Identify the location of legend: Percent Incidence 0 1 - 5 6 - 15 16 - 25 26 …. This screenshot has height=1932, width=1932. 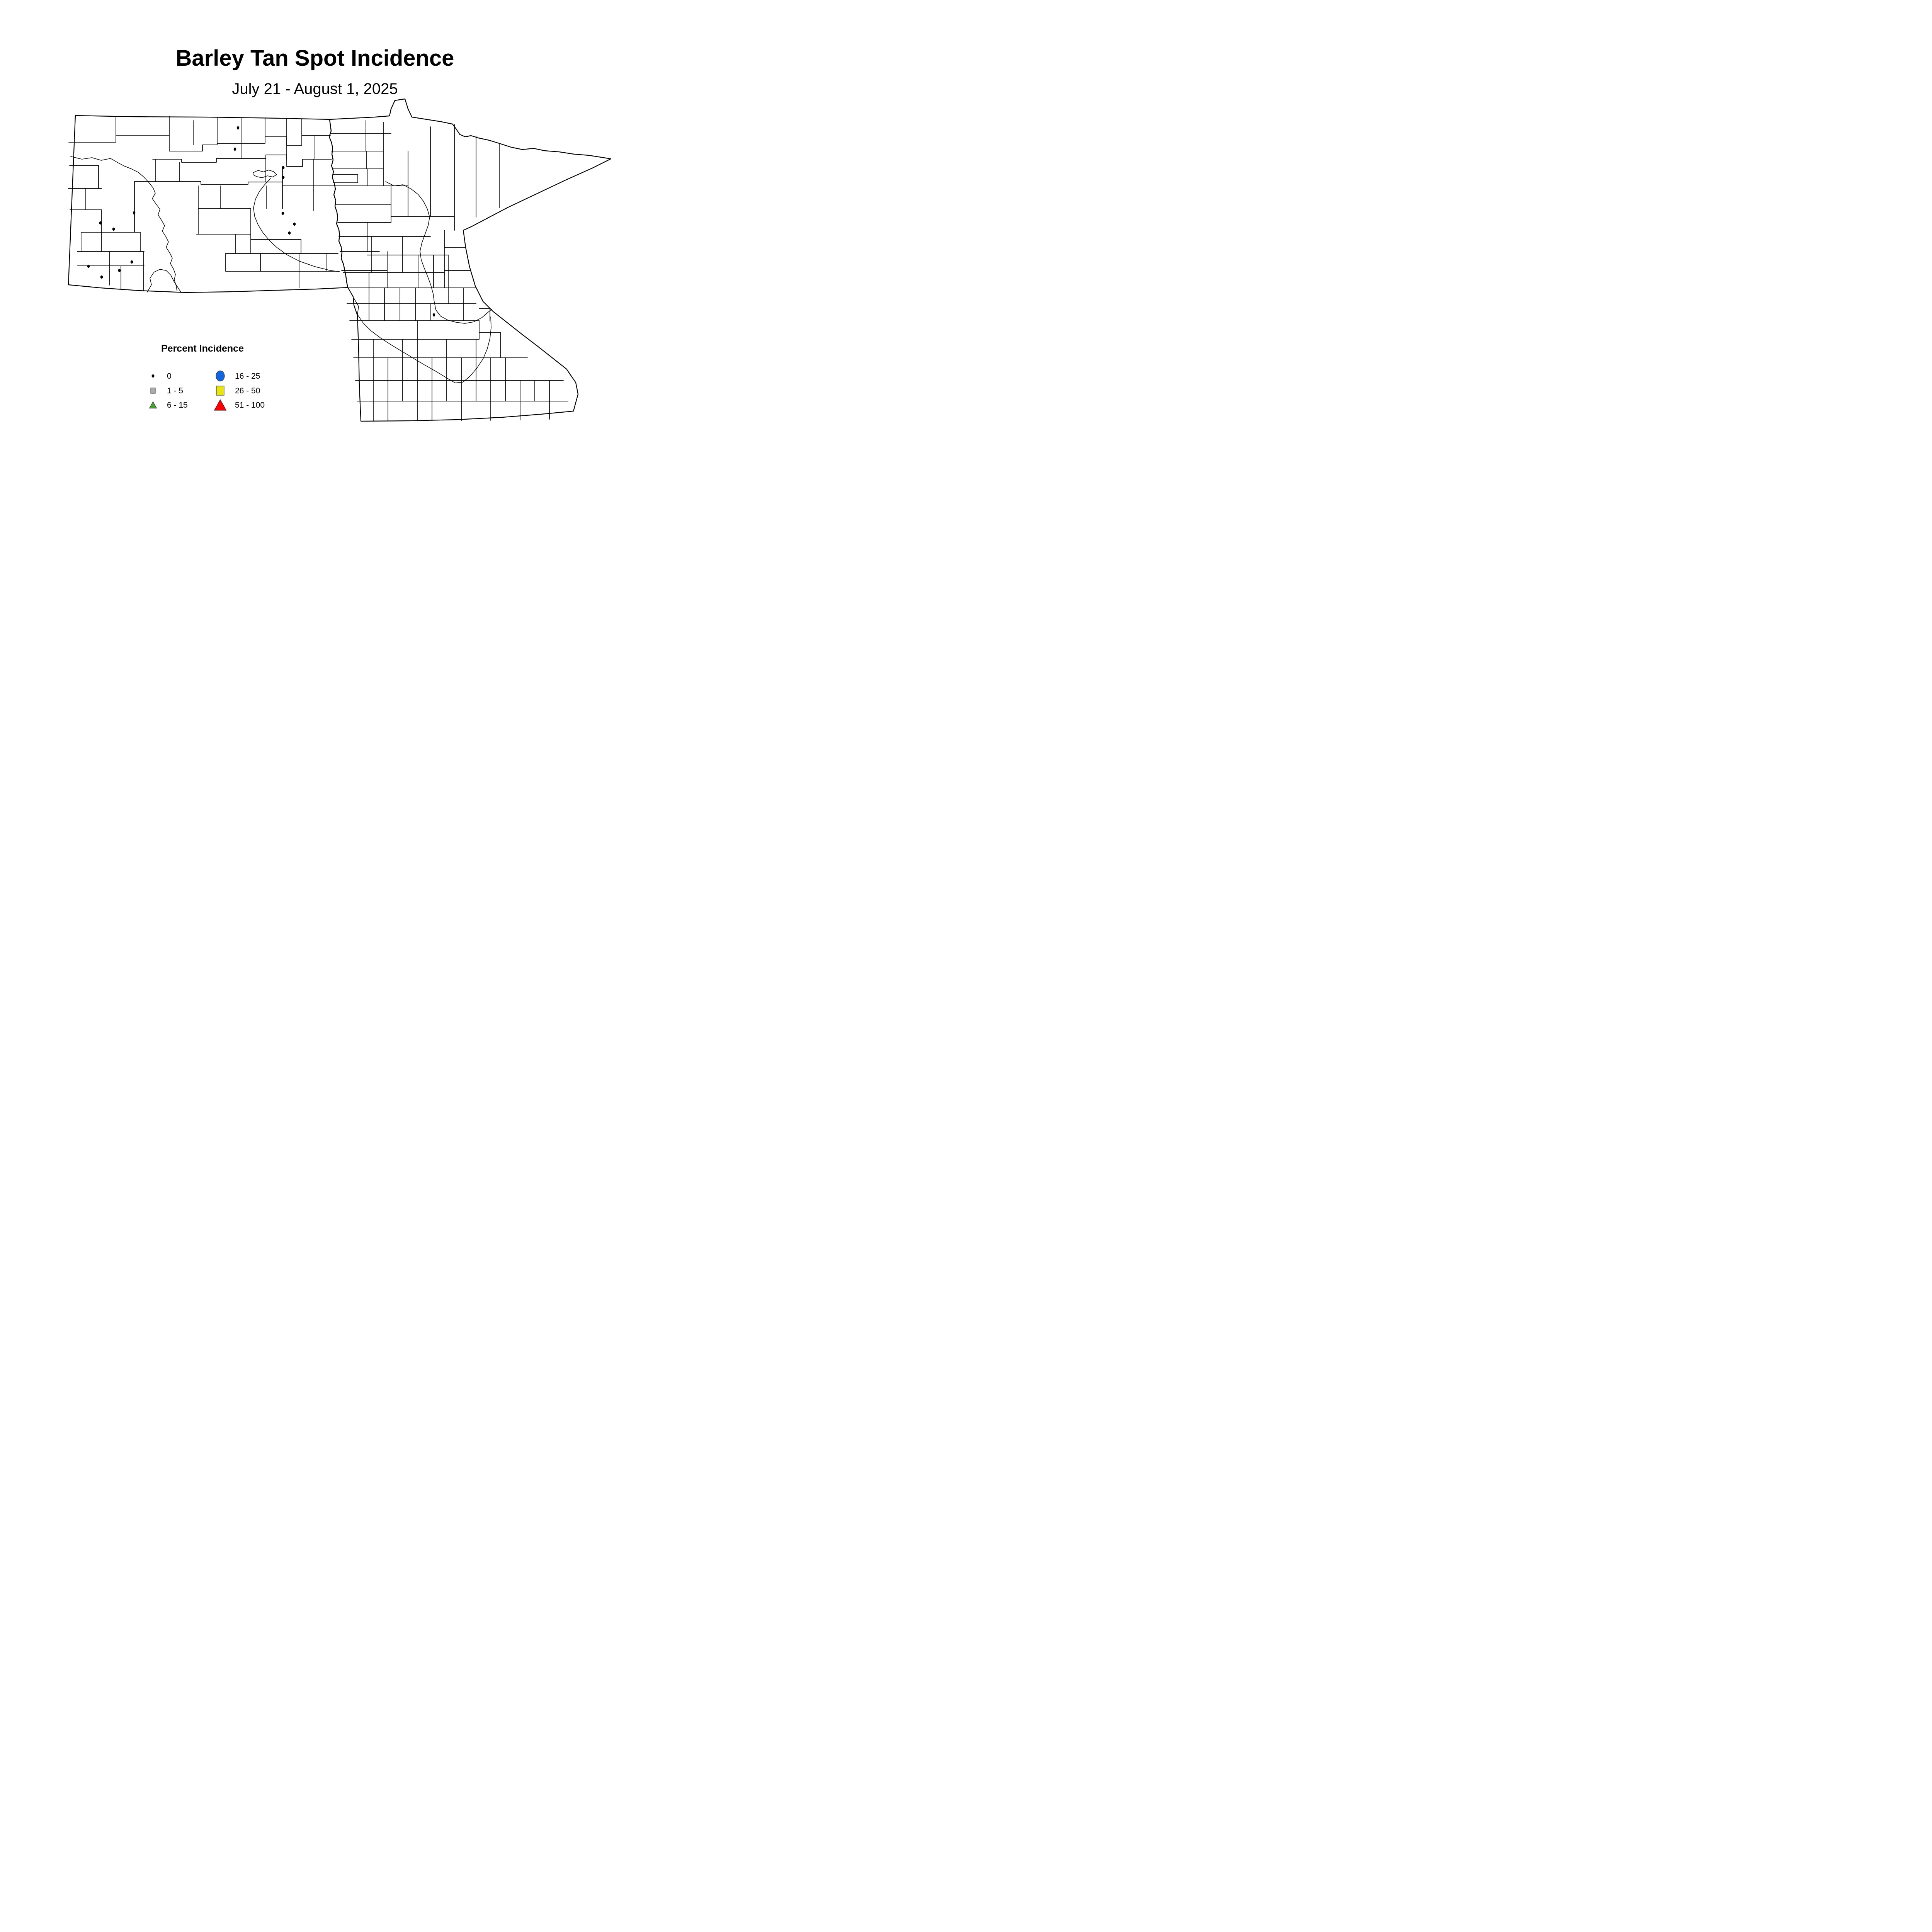
(207, 377).